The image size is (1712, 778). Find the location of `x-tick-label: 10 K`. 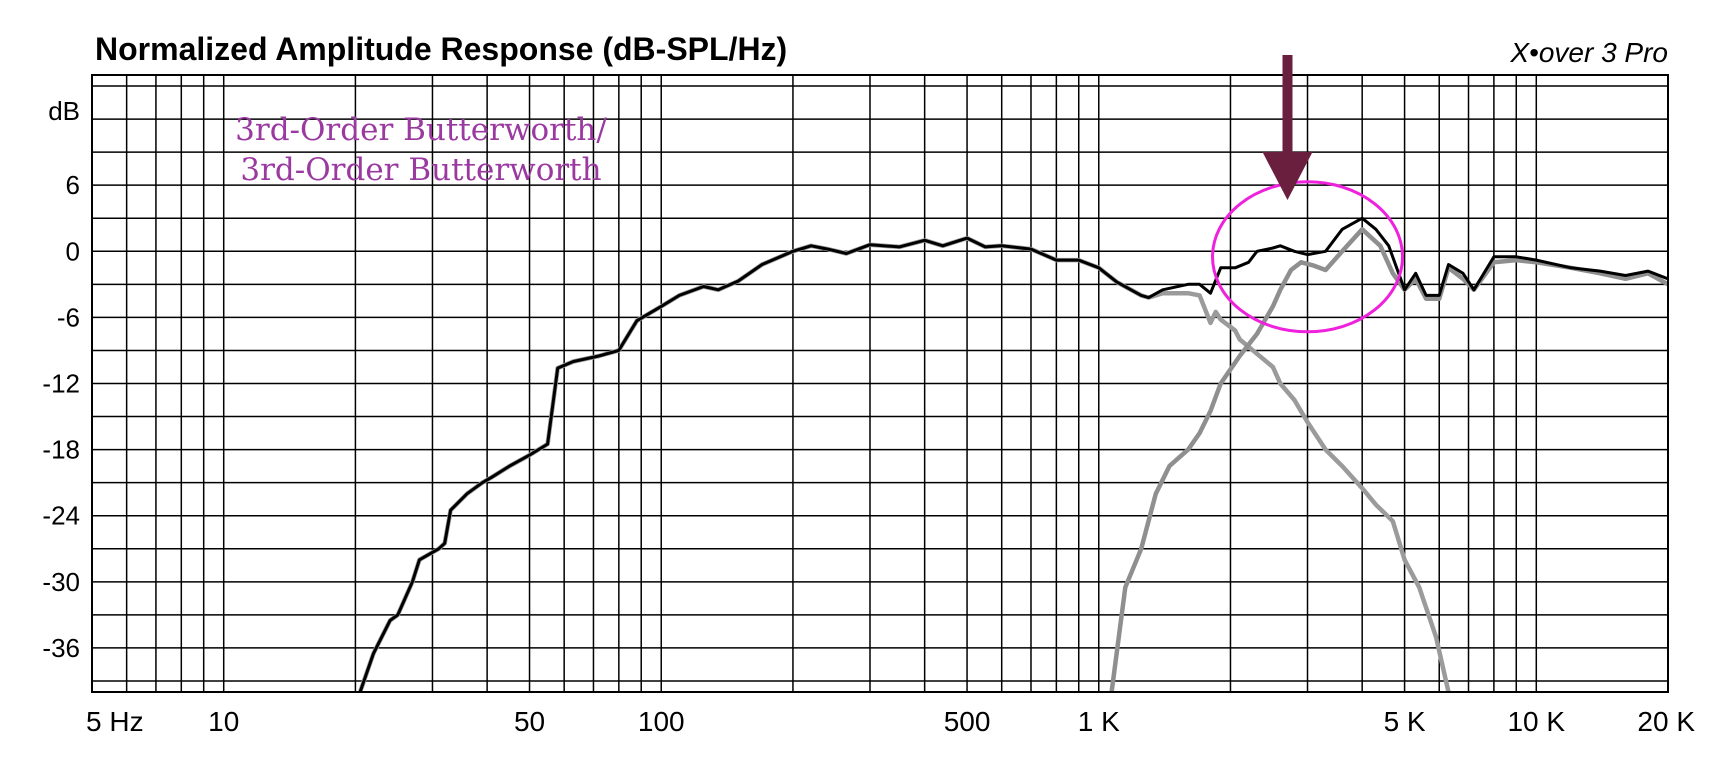

x-tick-label: 10 K is located at coordinates (1536, 721).